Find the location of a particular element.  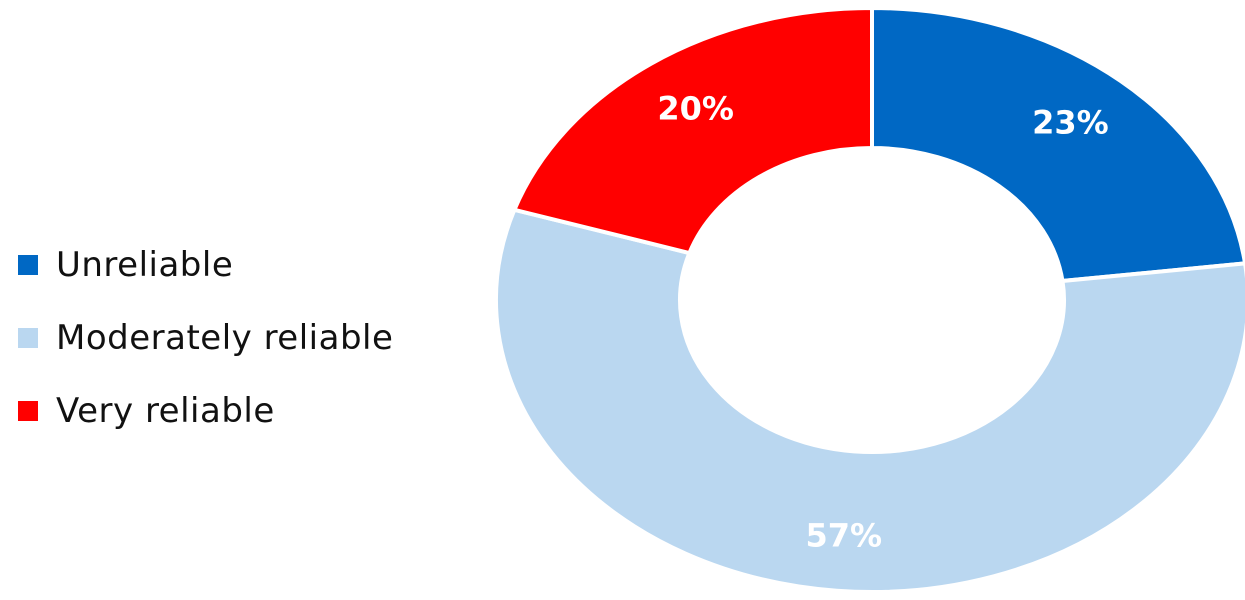

legend-item-moderately-reliable: Moderately reliable is located at coordinates (258, 337).